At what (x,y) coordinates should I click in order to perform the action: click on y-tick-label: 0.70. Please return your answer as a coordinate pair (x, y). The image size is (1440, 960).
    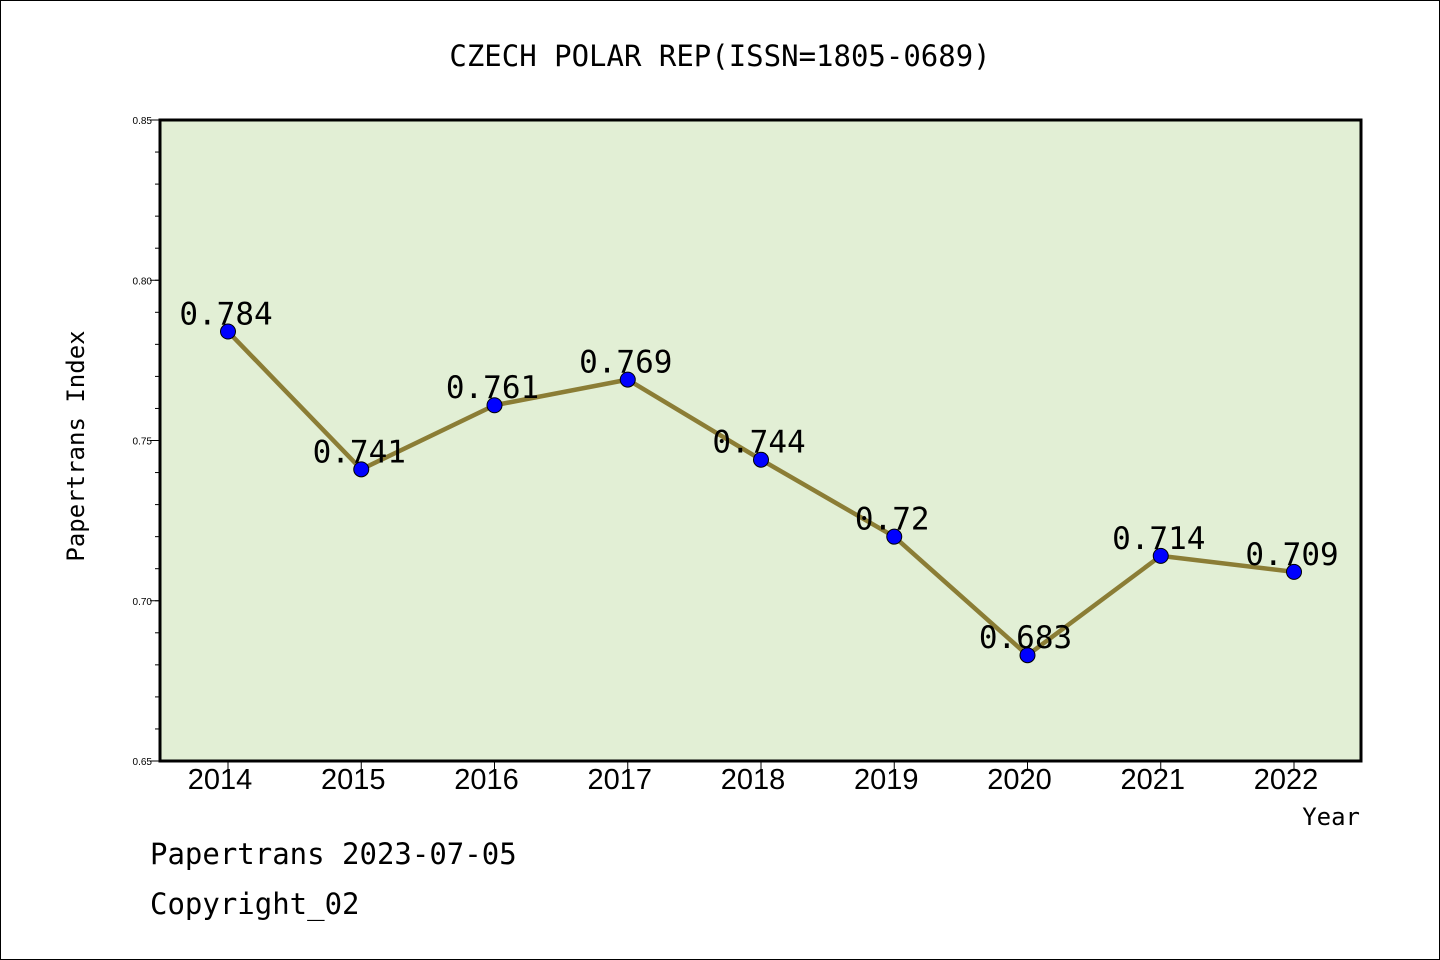
    Looking at the image, I should click on (143, 602).